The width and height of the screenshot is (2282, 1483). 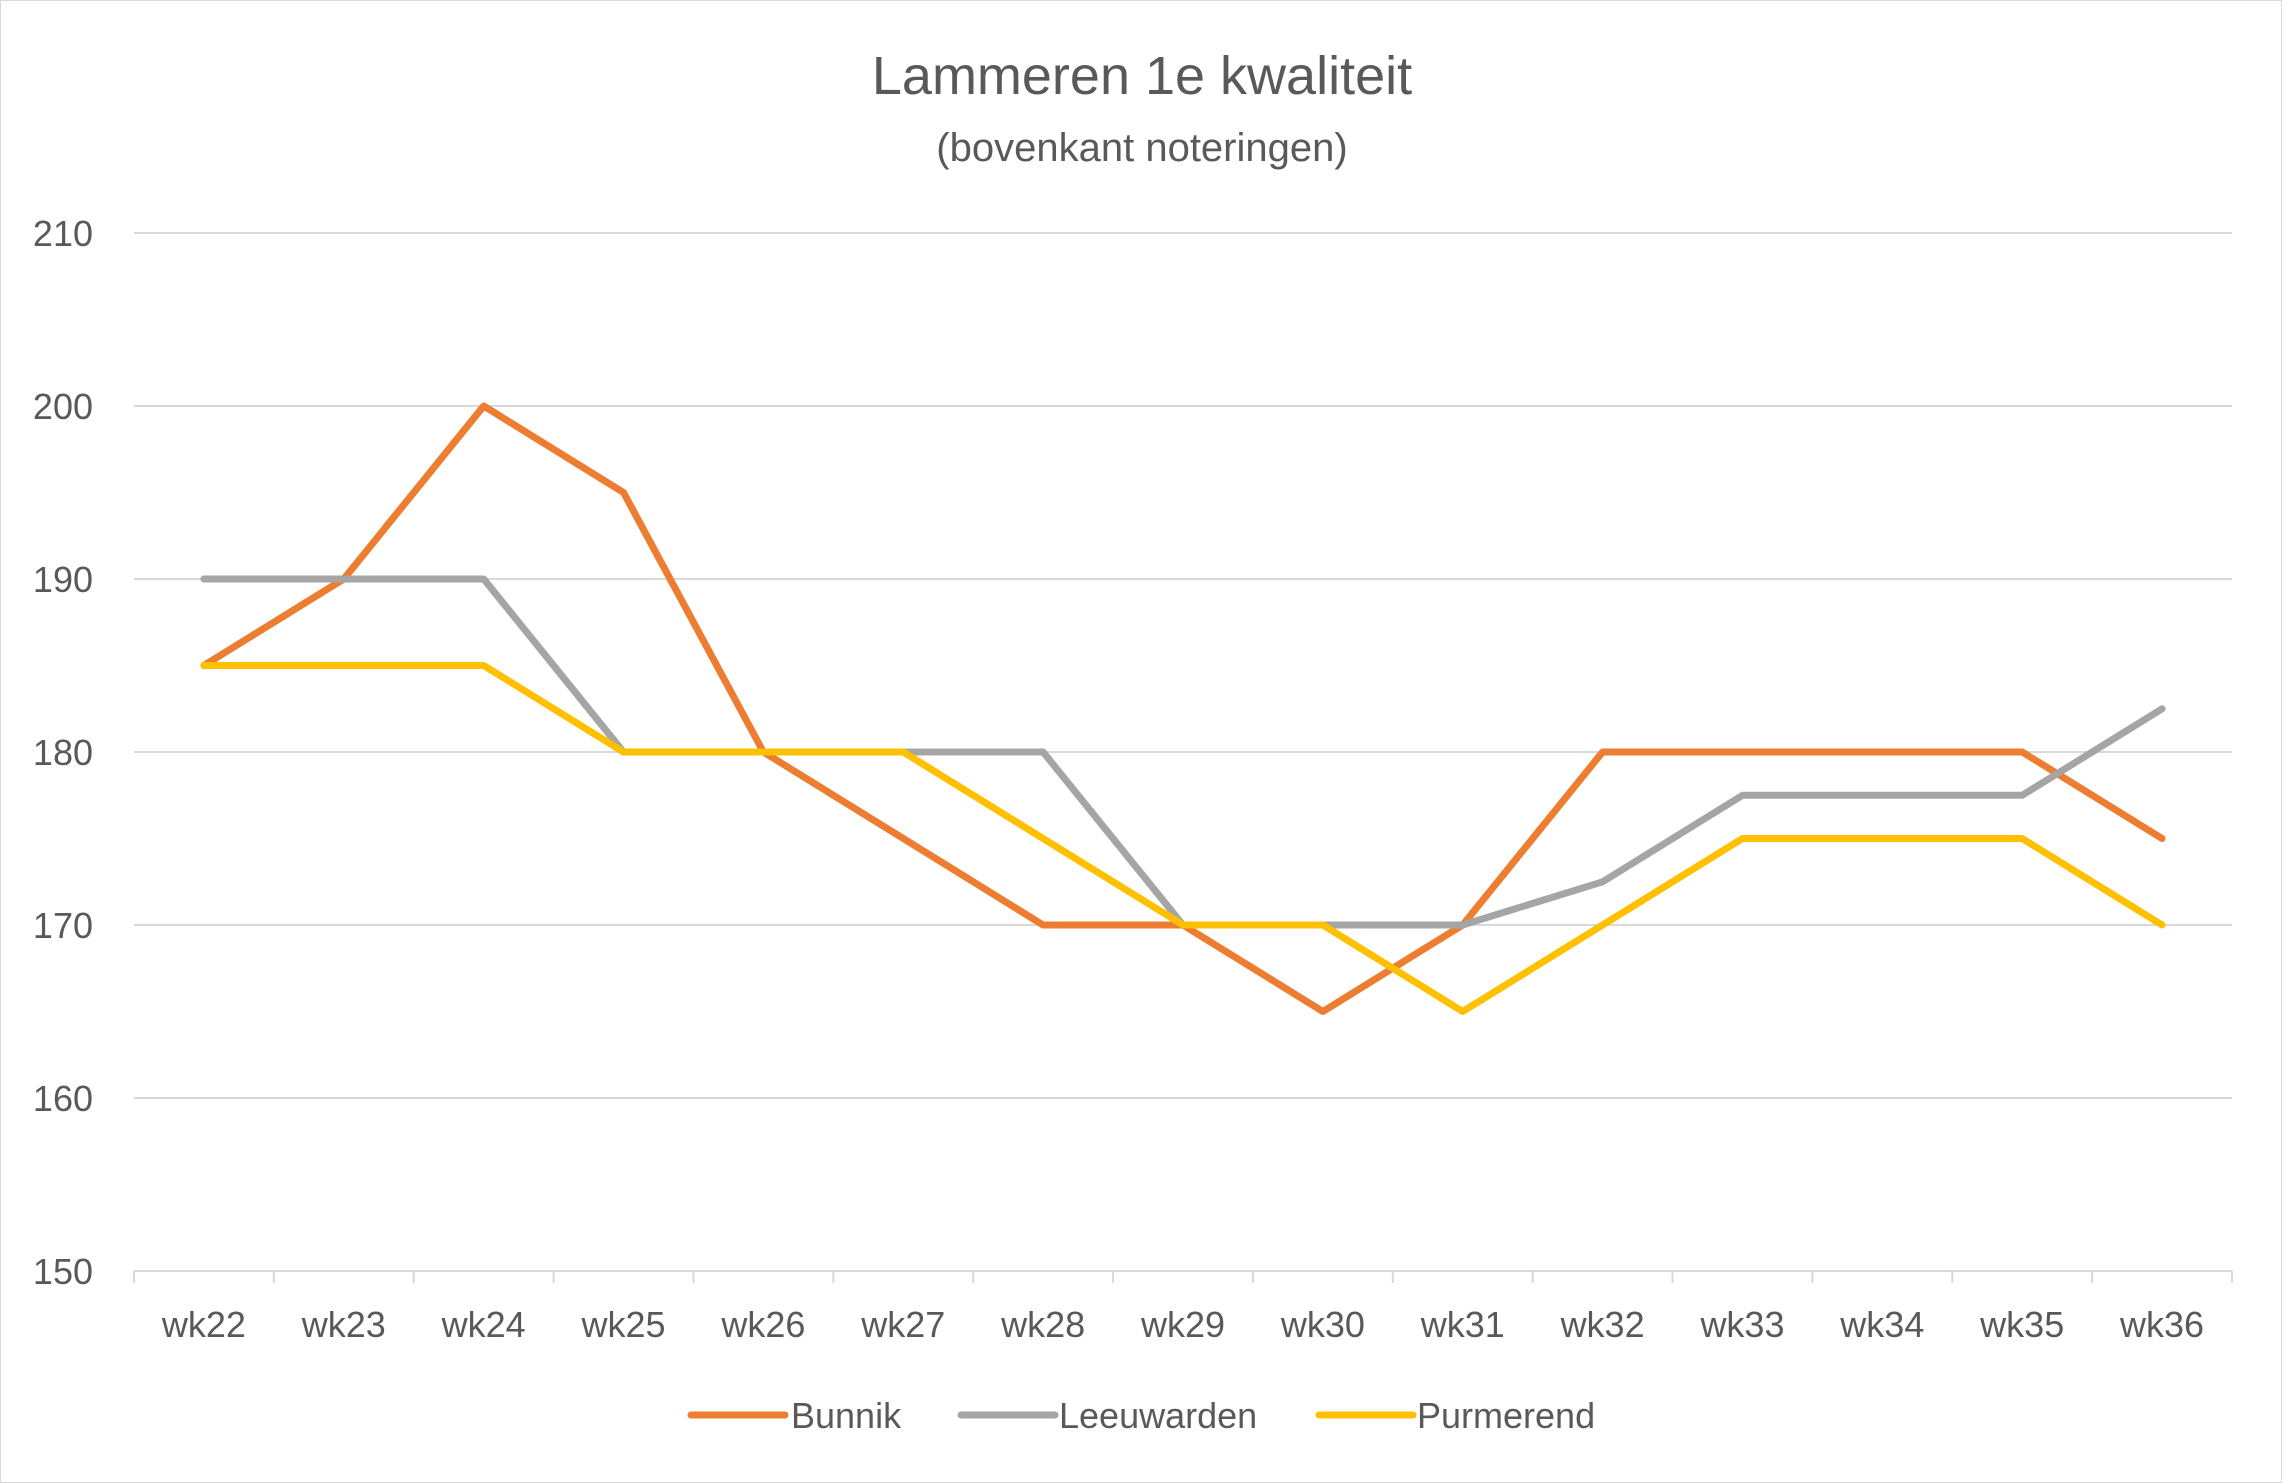 What do you see at coordinates (1506, 1415) in the screenshot?
I see `legend-label-purmerend: Purmerend` at bounding box center [1506, 1415].